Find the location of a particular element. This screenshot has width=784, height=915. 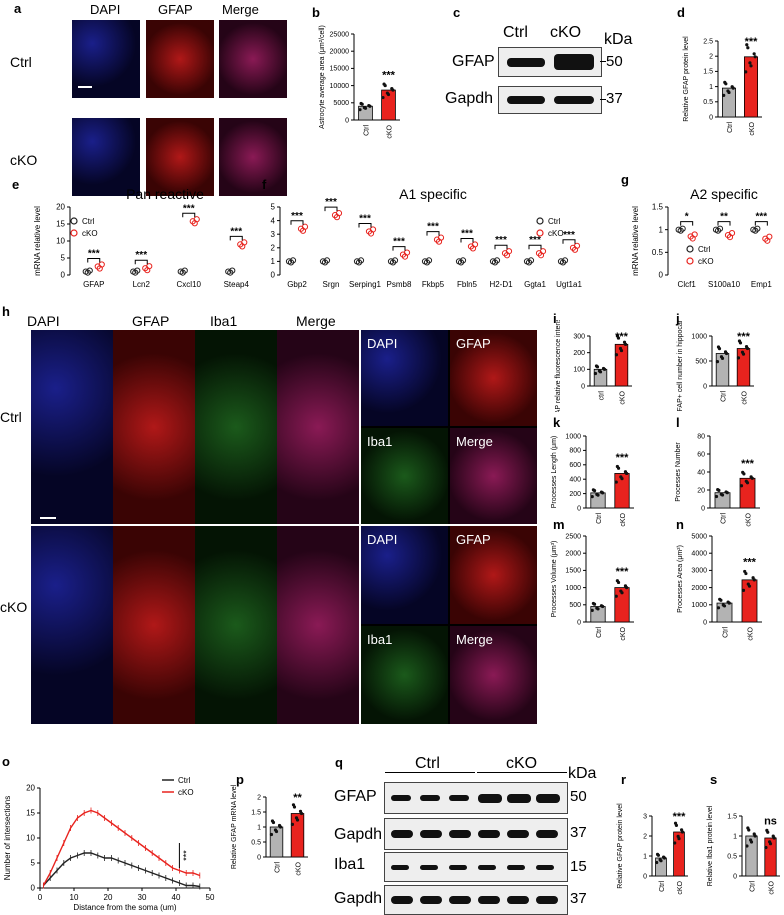

y-axis-label: Processes Area (μm²) is located at coordinates (680, 579).